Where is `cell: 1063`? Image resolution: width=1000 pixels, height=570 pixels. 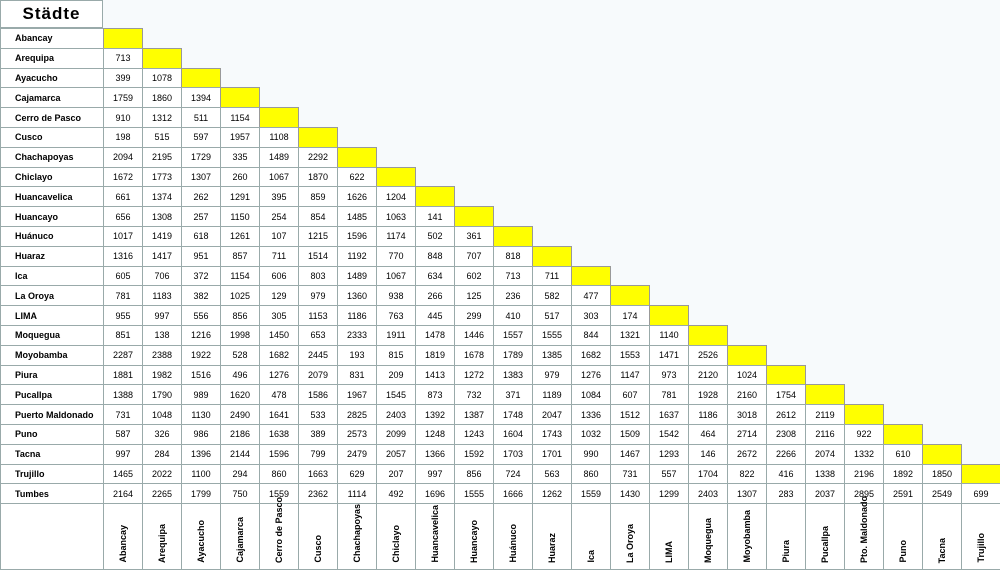
cell: 1063 is located at coordinates (396, 216).